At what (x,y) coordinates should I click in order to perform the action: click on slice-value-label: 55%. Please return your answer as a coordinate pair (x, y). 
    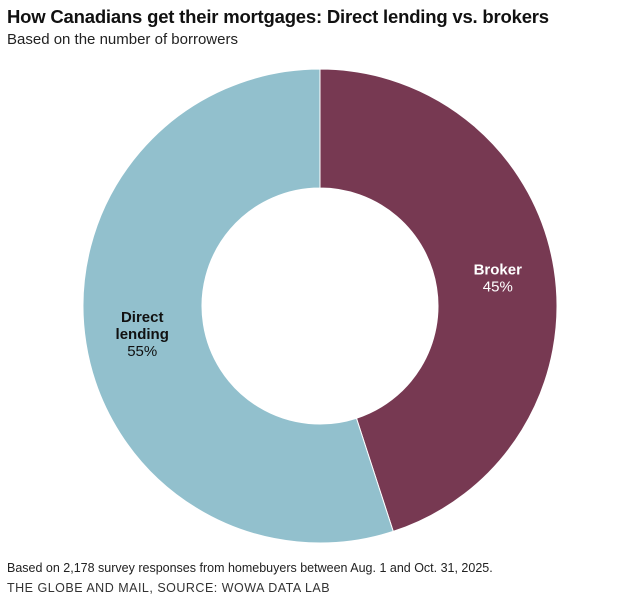
    Looking at the image, I should click on (142, 351).